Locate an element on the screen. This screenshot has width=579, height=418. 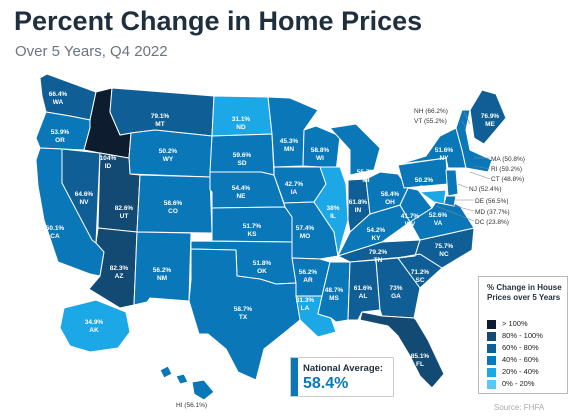
state-code-UT: UT is located at coordinates (124, 216).